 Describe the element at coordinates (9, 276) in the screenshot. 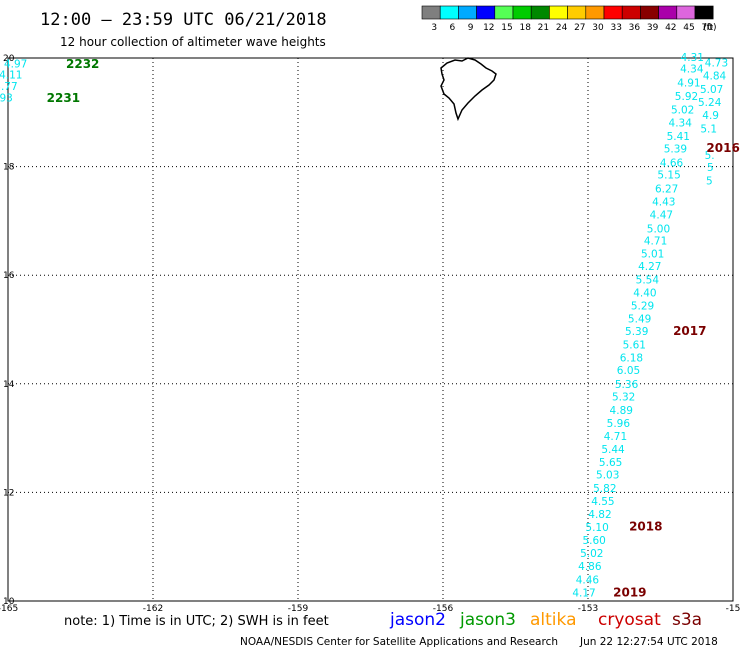

I see `y-tick-label: 16` at that location.